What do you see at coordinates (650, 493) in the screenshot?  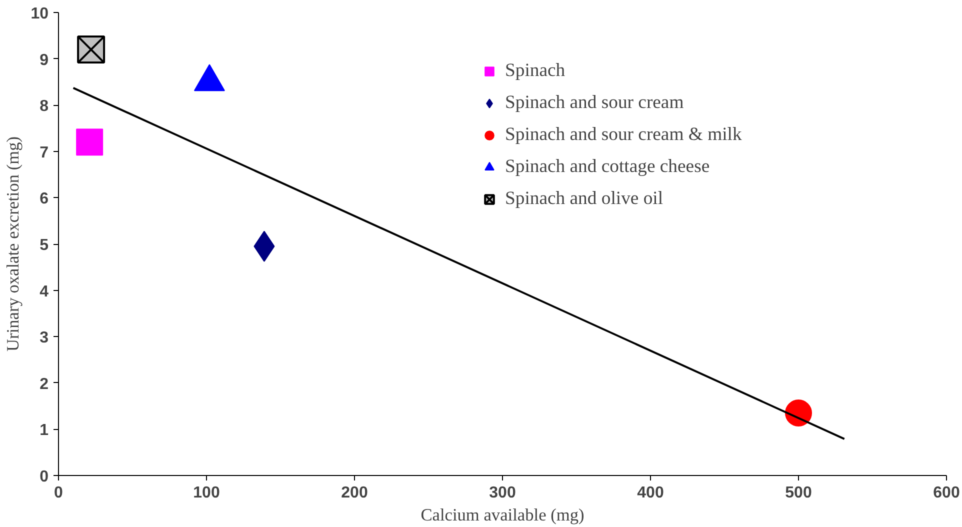 I see `x-tick-label: 400` at bounding box center [650, 493].